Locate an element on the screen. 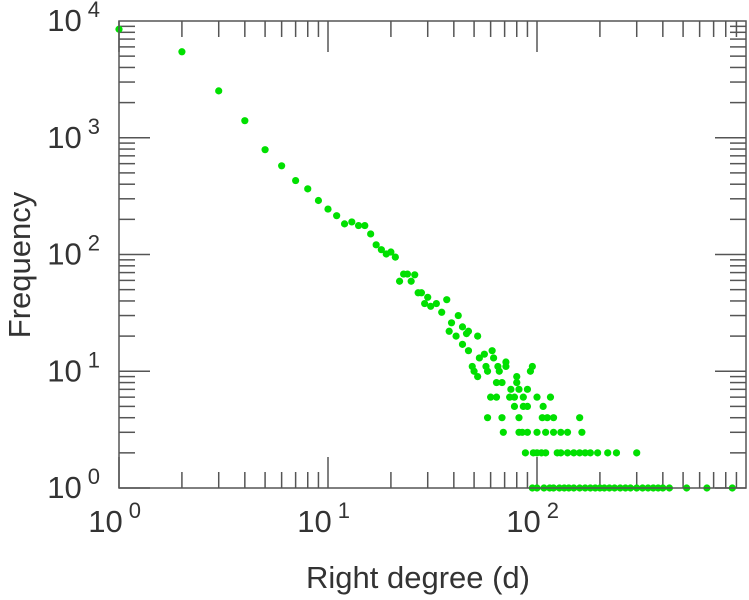 This screenshot has width=749, height=600. y-tick-label: 10 2 is located at coordinates (73, 251).